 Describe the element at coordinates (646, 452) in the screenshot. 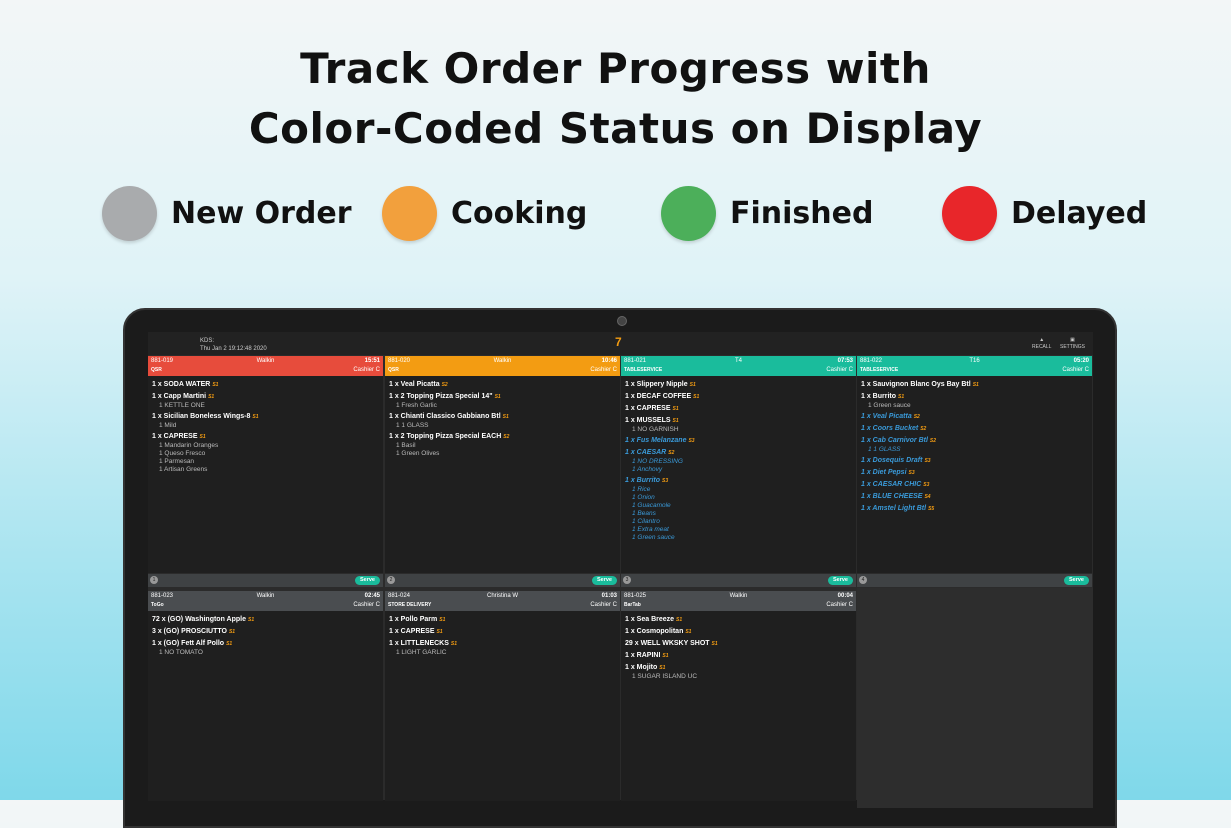

I see `item-name: 1 x CAESAR` at that location.